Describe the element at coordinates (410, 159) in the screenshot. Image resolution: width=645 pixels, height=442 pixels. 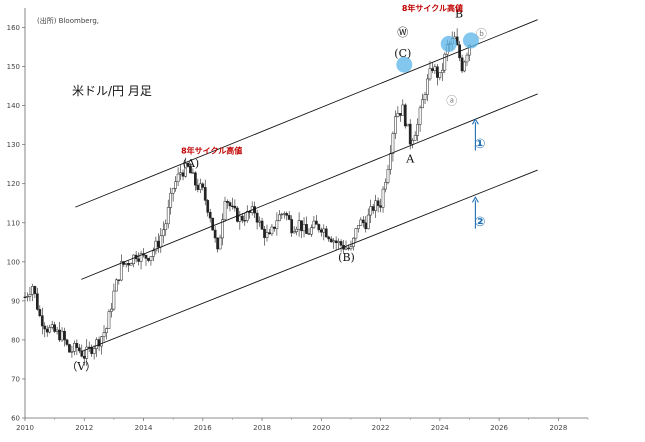
I see `wave-label: A` at that location.